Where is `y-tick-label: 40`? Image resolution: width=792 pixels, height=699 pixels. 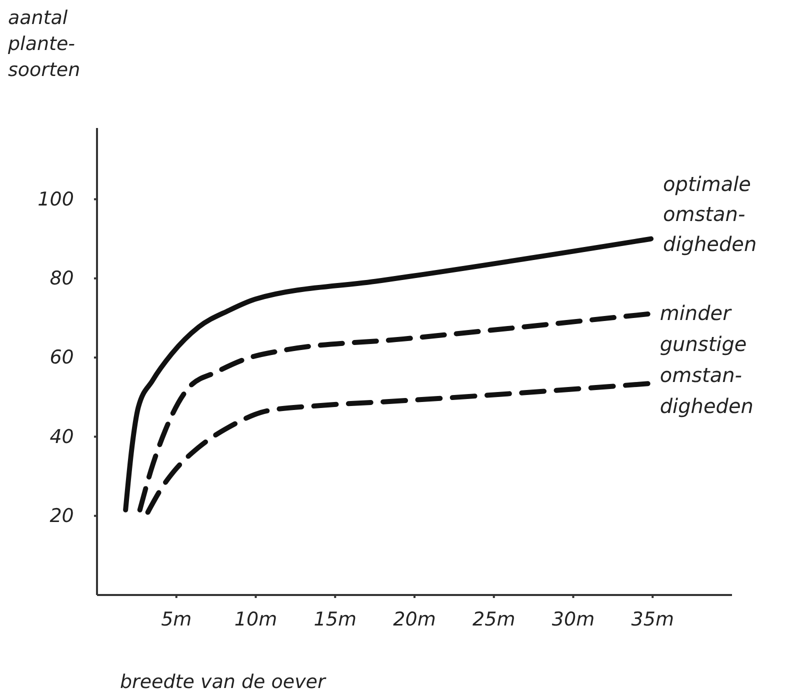
y-tick-label: 40 is located at coordinates (62, 437).